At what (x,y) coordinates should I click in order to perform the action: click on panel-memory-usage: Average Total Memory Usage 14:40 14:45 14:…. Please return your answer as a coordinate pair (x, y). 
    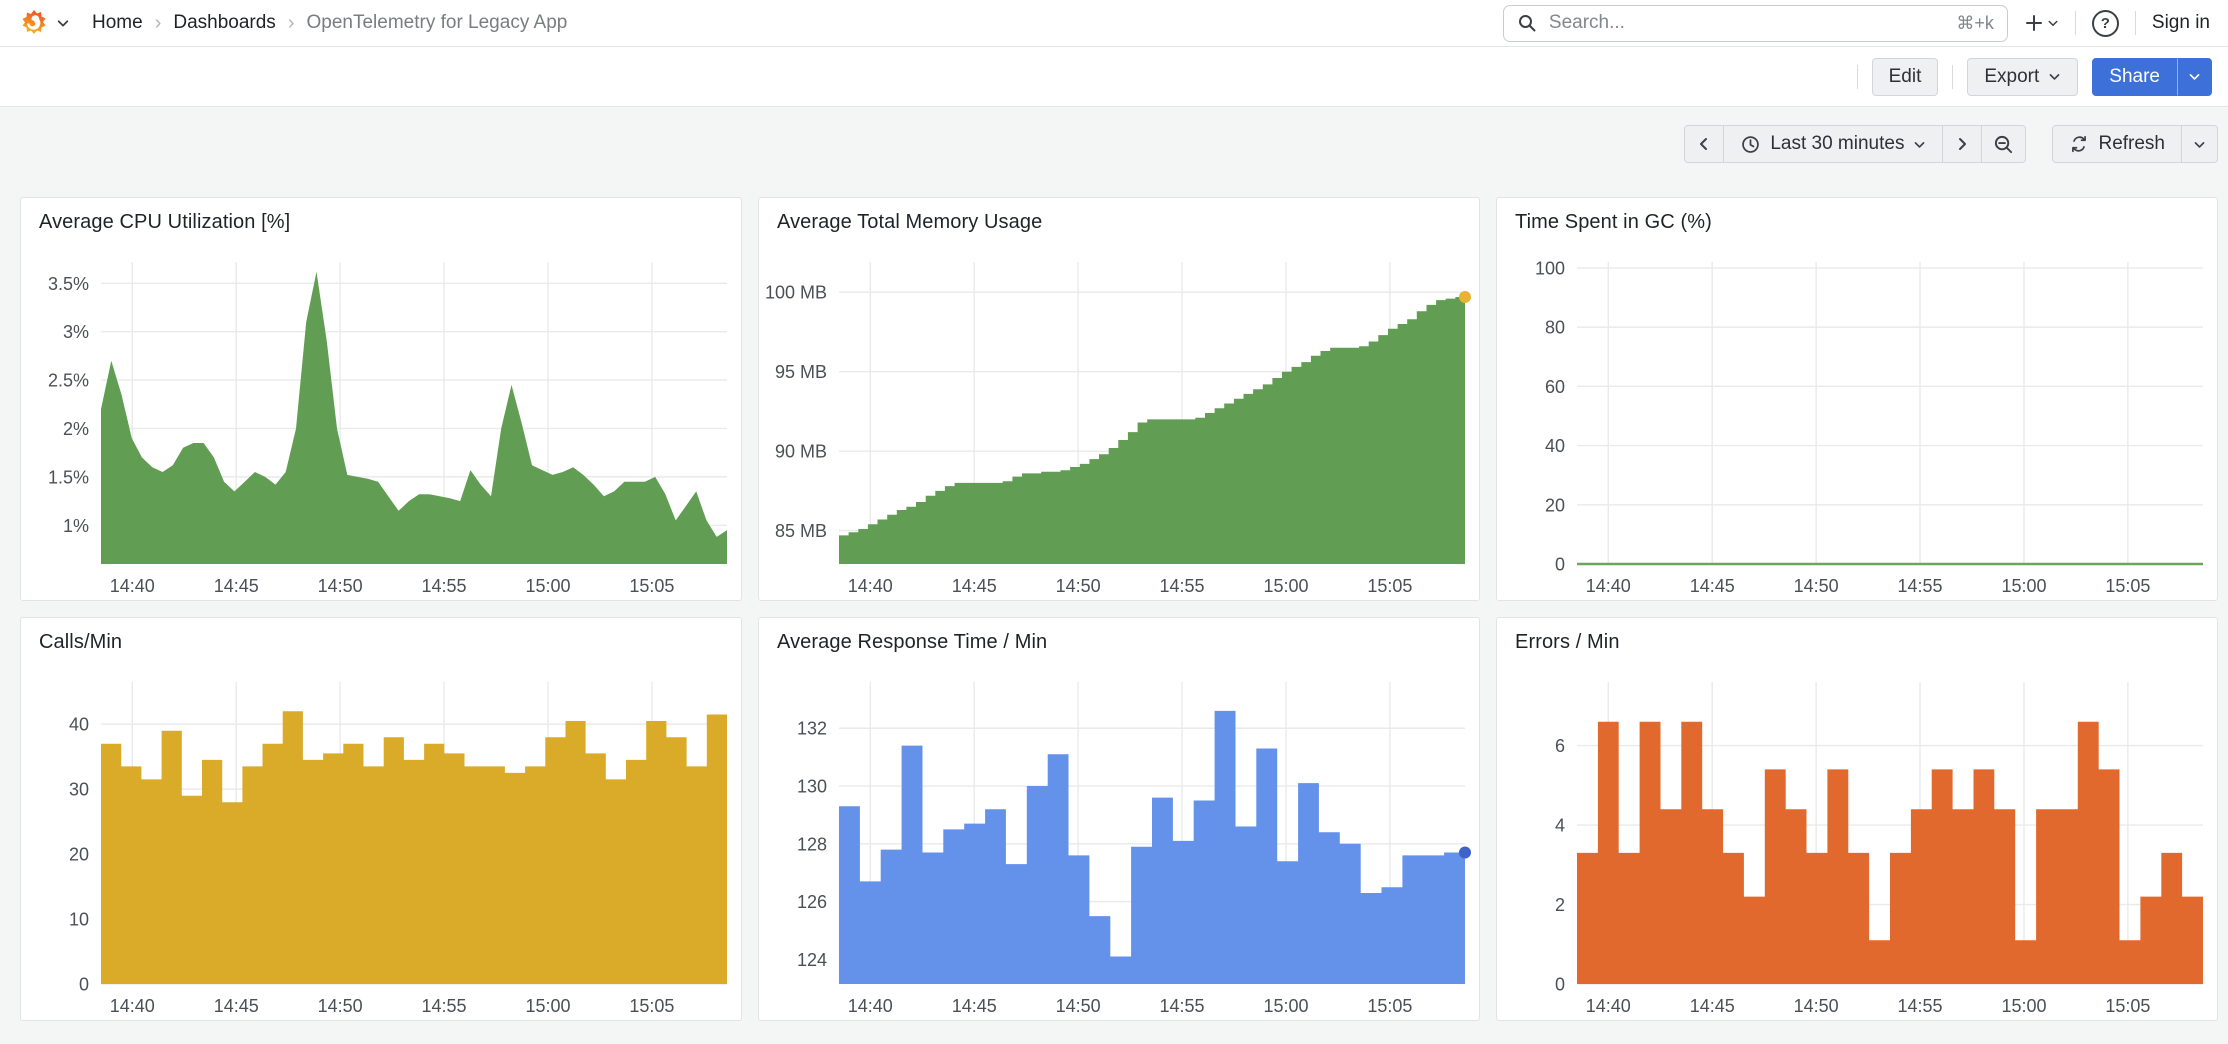
    Looking at the image, I should click on (1119, 399).